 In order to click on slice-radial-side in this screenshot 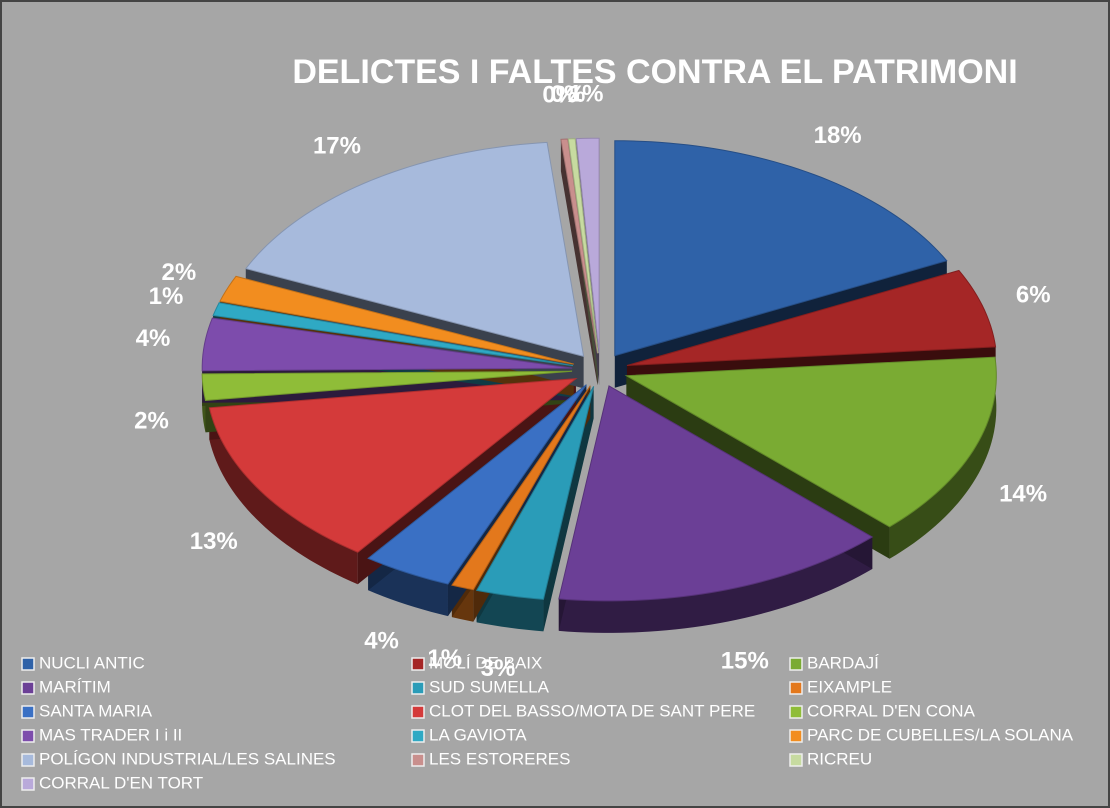, I will do `click(579, 262)`.